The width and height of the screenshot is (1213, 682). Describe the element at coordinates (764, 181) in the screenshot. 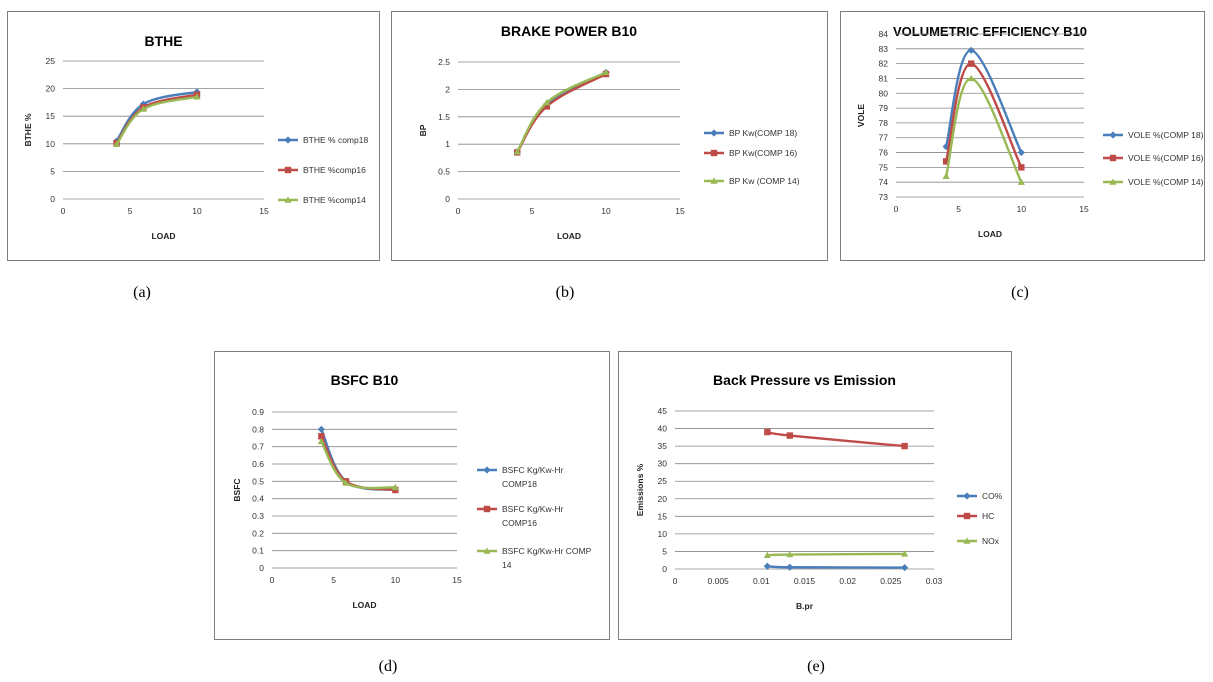

I see `legend-label-bp-kw-comp-14: BP Kw (COMP 14)` at that location.